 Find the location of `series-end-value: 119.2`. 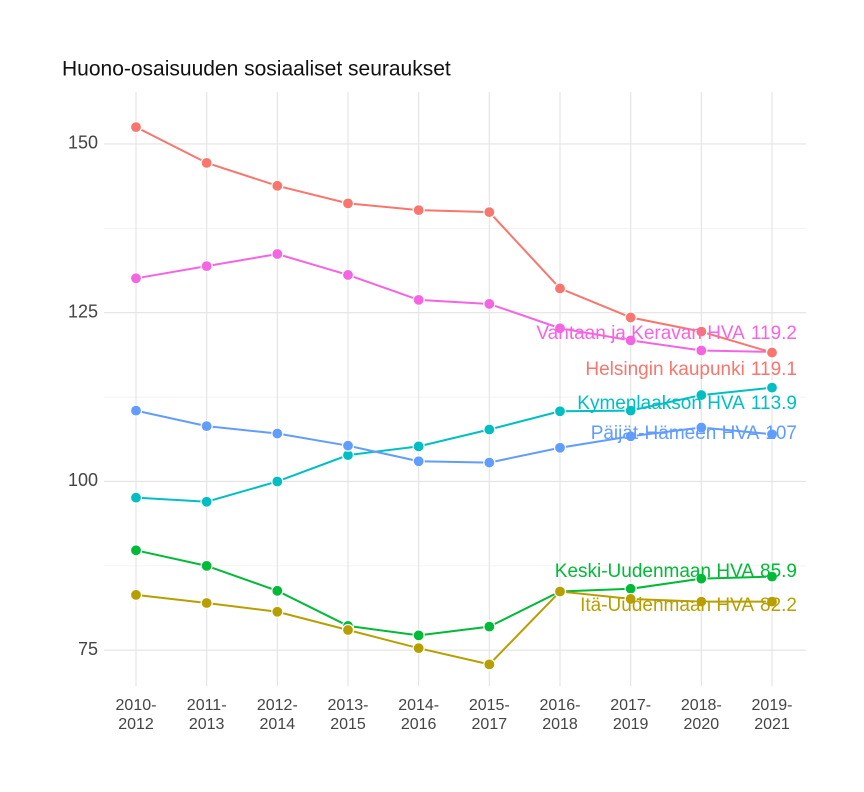

series-end-value: 119.2 is located at coordinates (774, 333).